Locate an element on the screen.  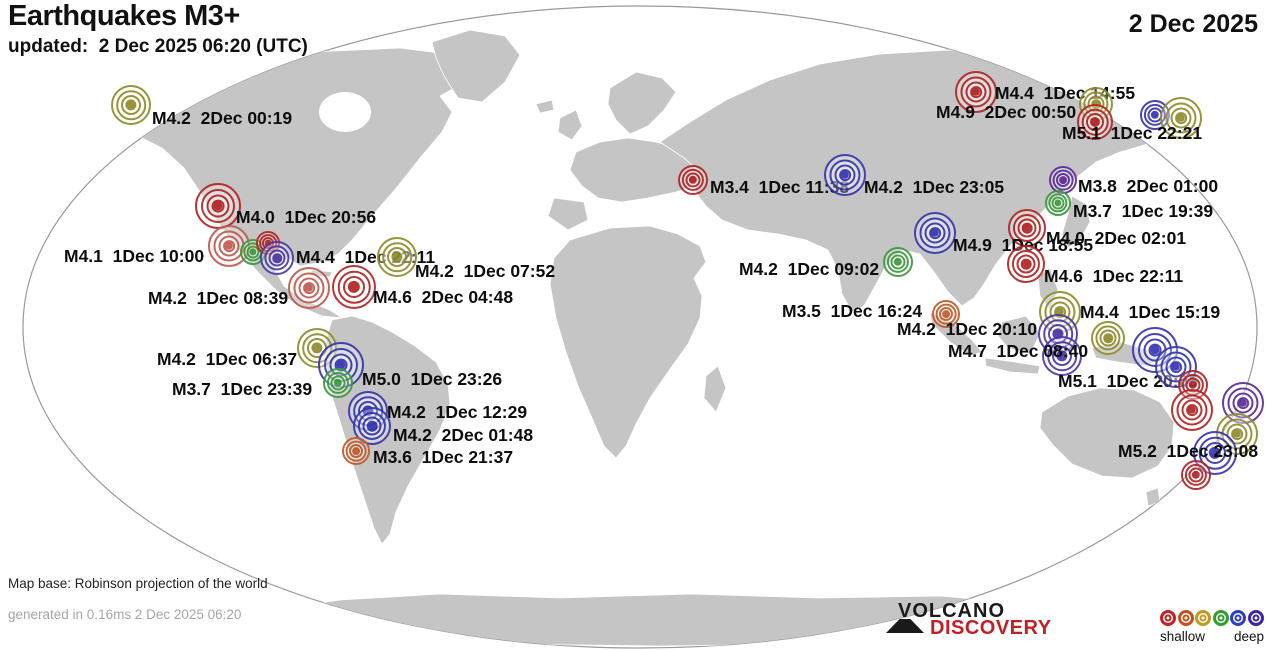
quake-label: M5.1 1Dec 22:21 is located at coordinates (1132, 133).